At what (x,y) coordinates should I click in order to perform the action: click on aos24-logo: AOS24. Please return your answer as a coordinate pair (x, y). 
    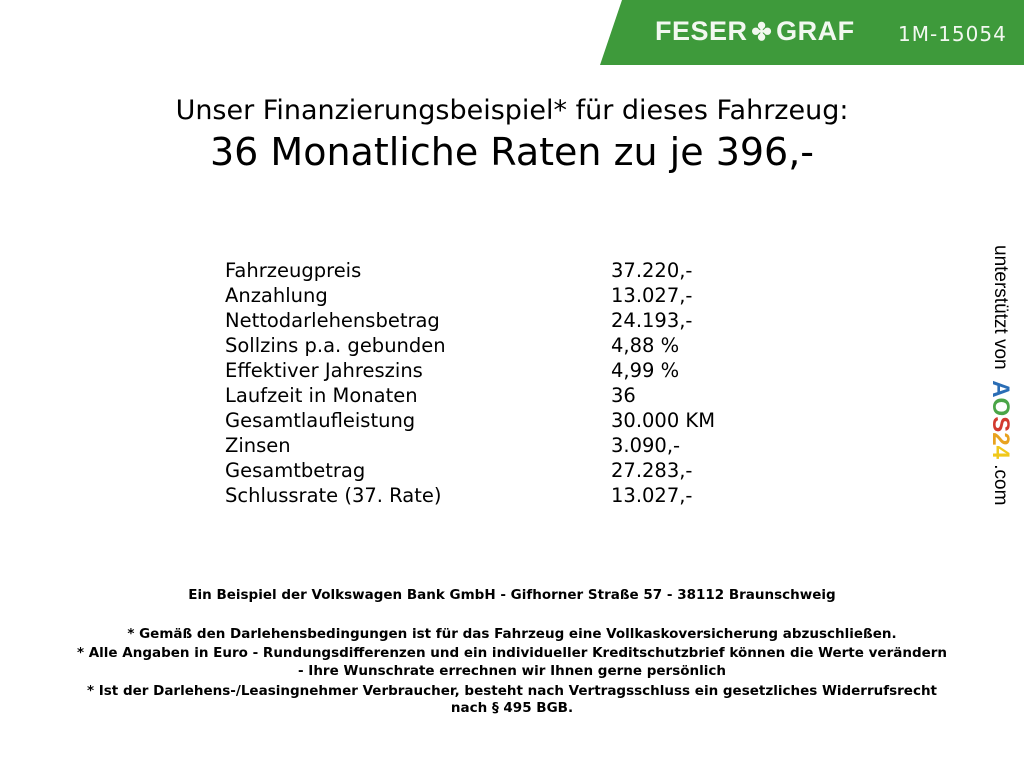
    Looking at the image, I should click on (1000, 419).